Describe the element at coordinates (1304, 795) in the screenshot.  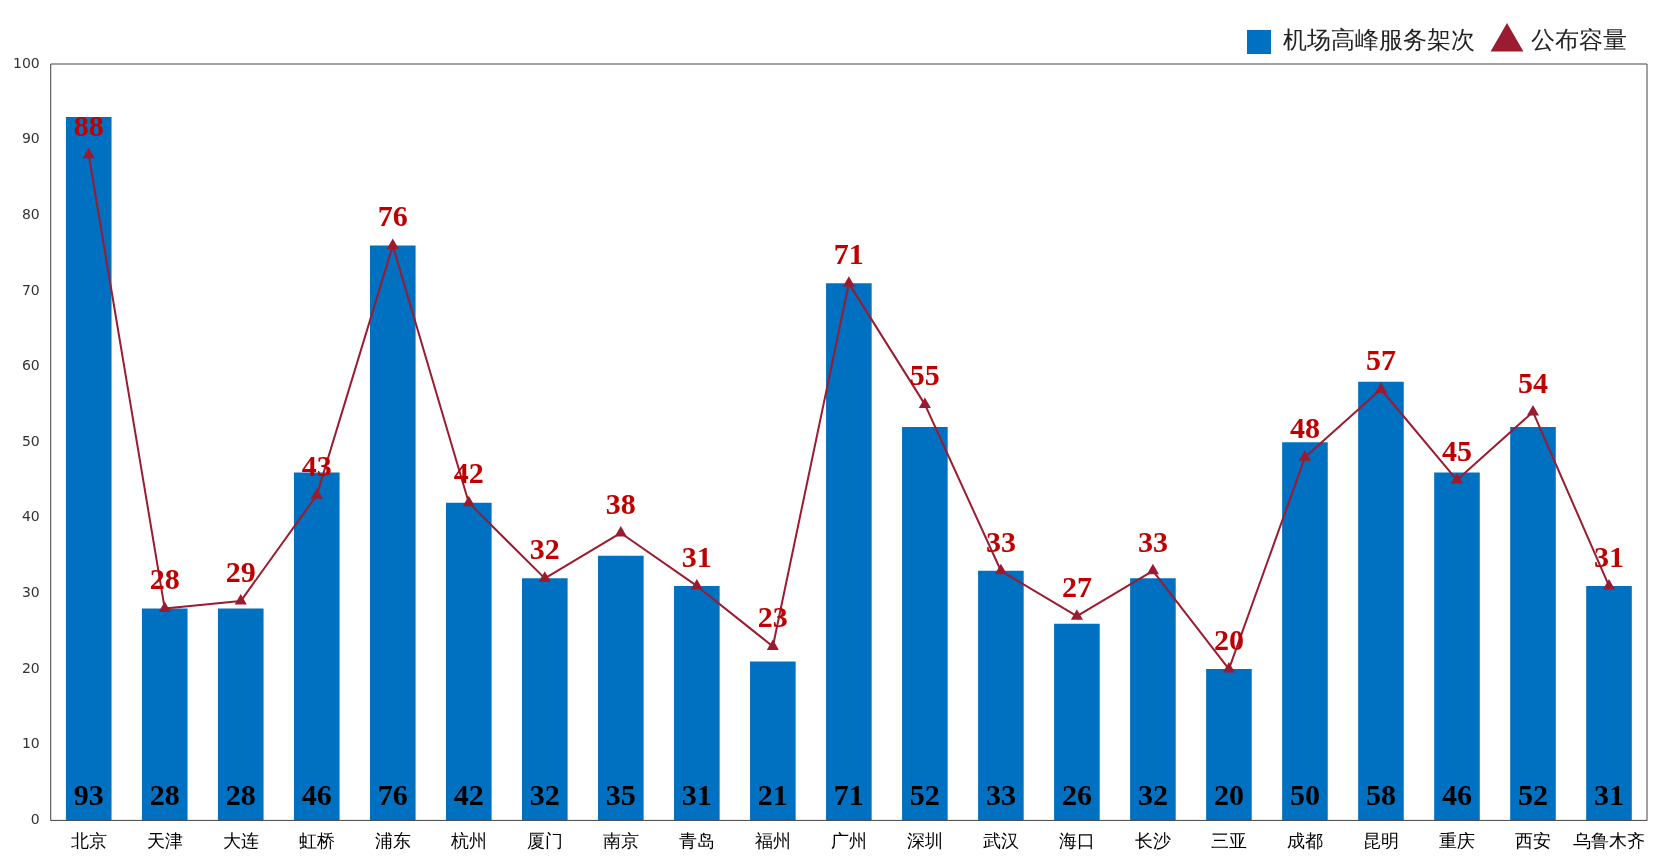
I see `data-label: 50` at that location.